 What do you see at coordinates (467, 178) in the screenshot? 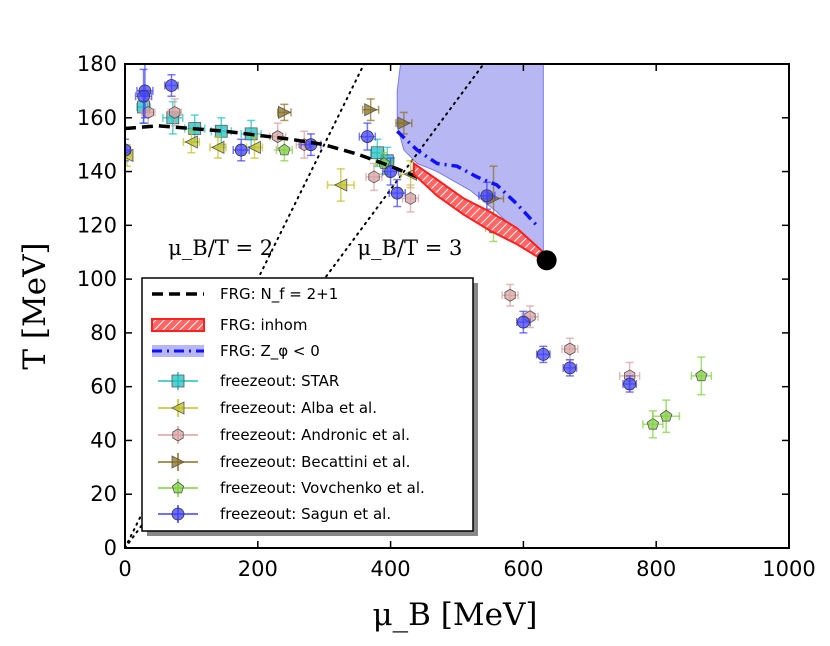
I see `frg-zphi-line` at bounding box center [467, 178].